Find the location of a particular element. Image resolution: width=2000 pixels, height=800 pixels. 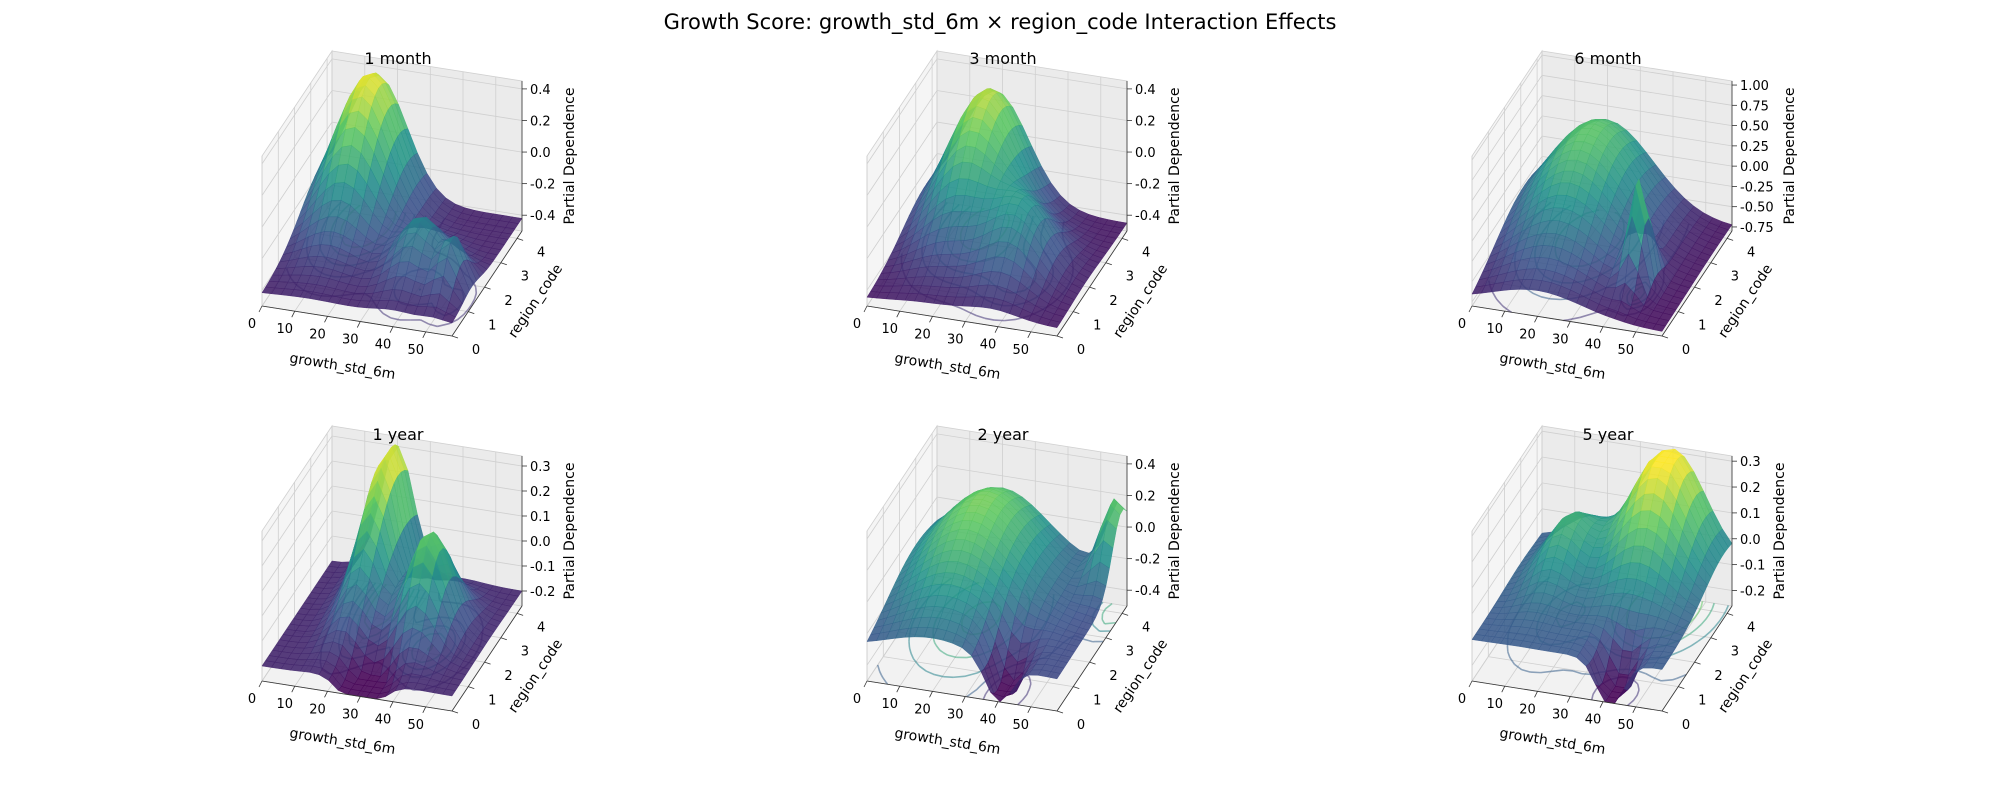

subplot-title: 3 month is located at coordinates (1002, 58).